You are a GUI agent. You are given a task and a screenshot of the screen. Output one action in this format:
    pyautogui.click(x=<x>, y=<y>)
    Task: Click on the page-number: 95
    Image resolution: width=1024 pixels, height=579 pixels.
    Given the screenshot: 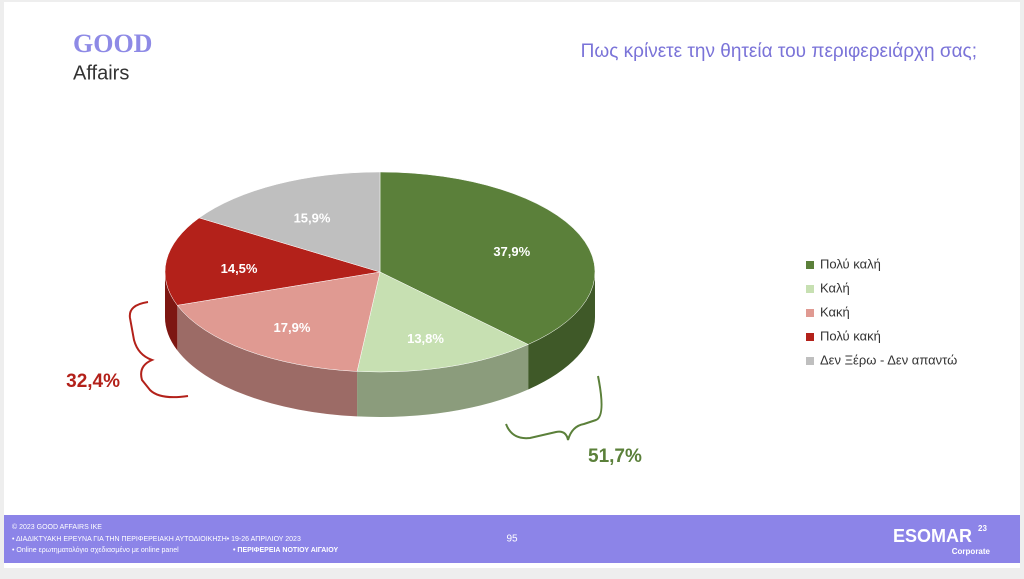 What is the action you would take?
    pyautogui.click(x=512, y=539)
    